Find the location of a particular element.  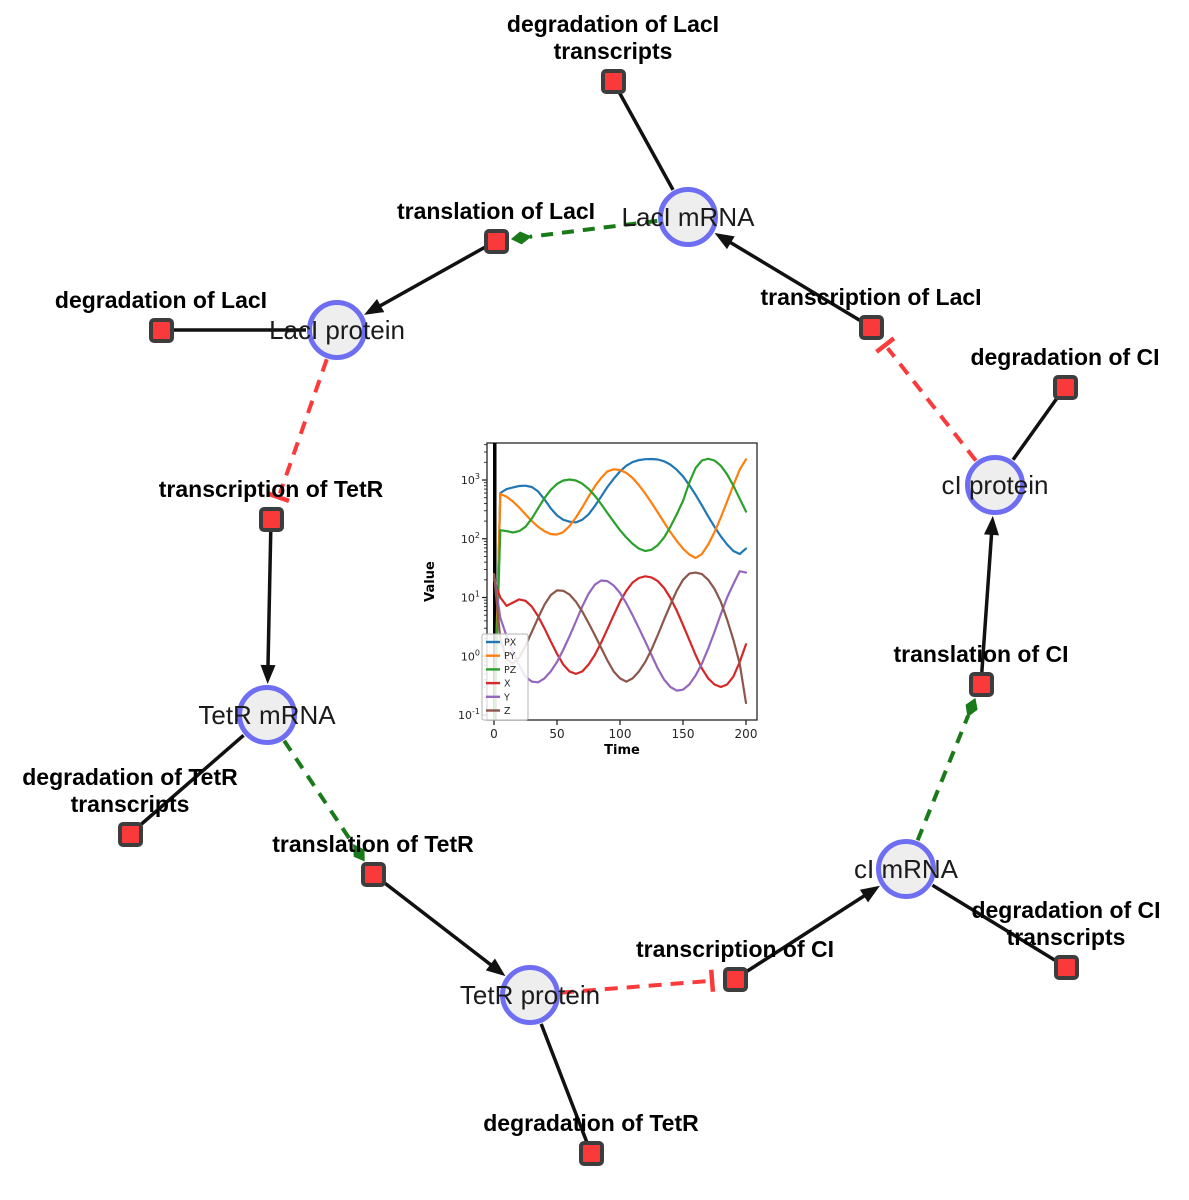

series-PX is located at coordinates (620, 588).